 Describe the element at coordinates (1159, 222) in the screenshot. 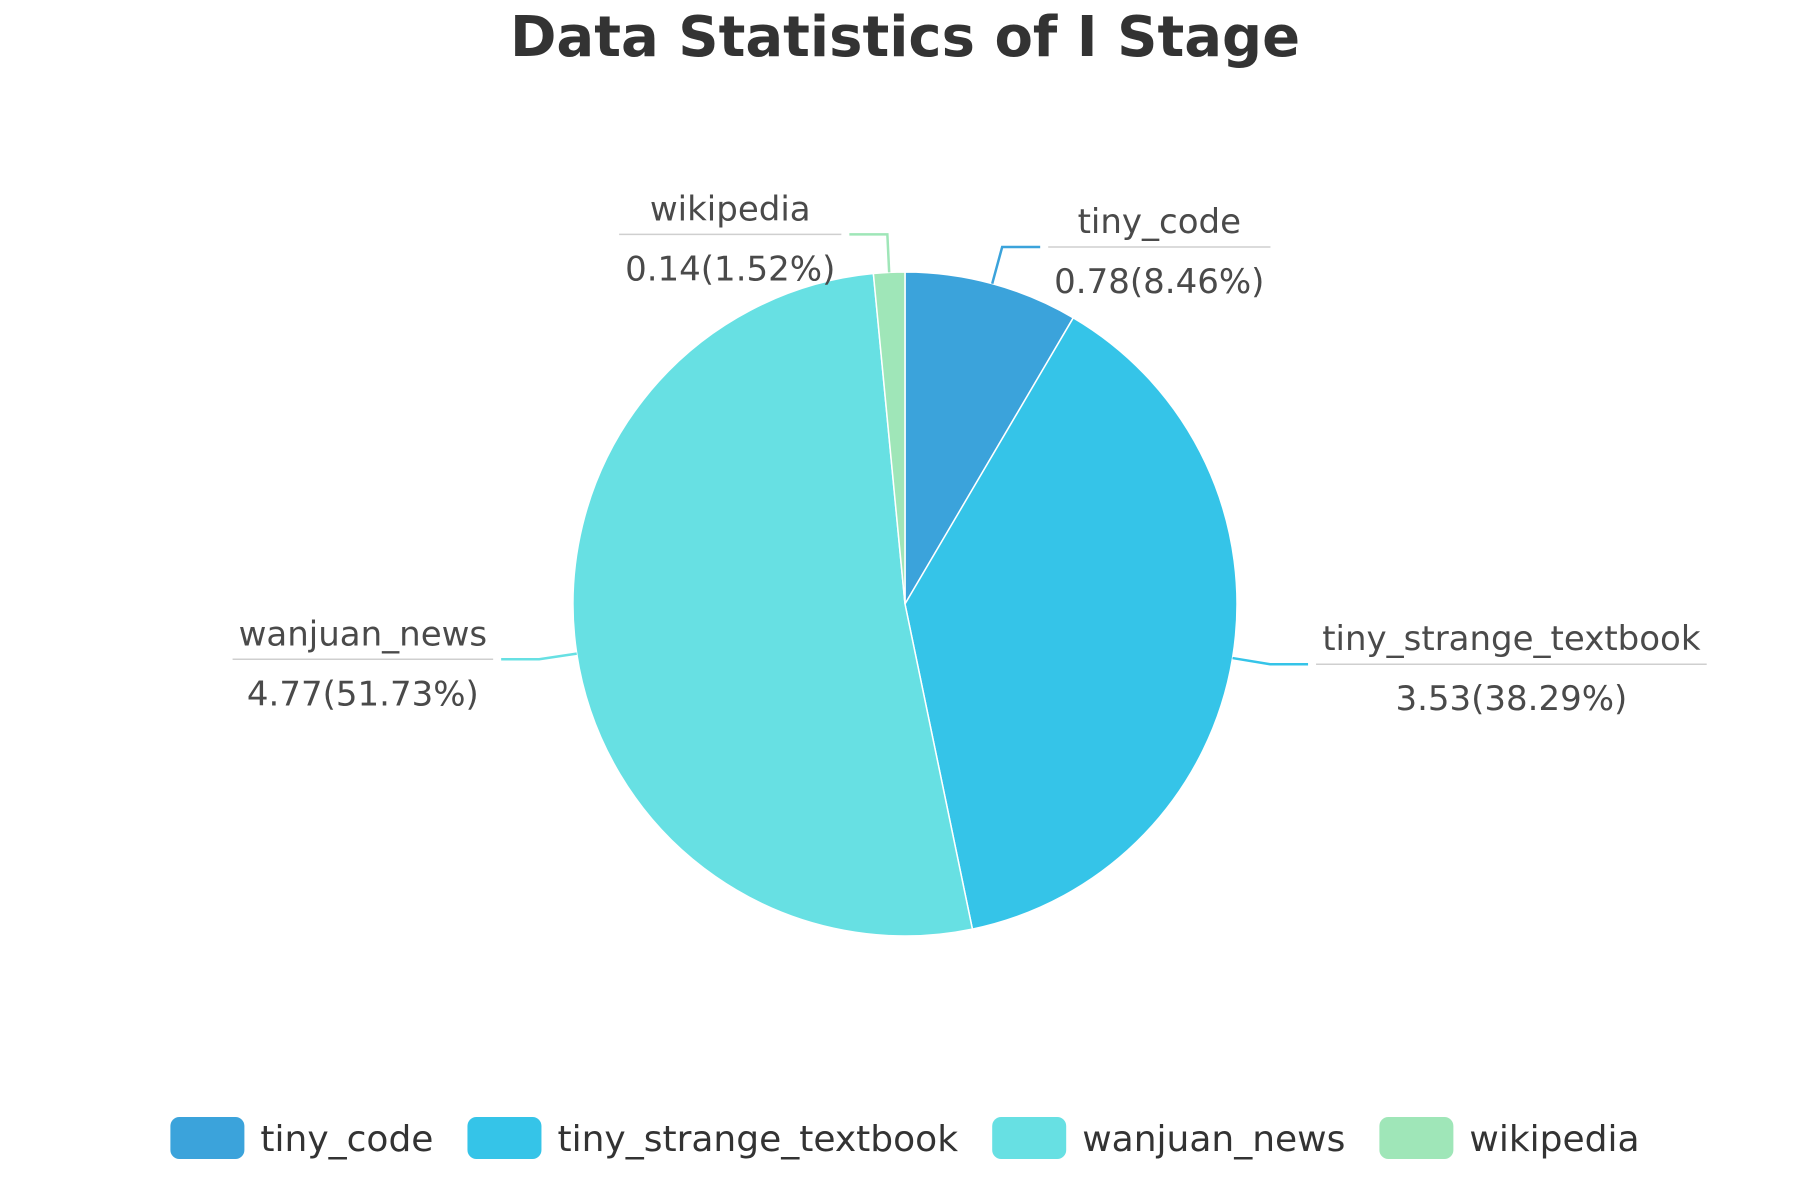

I see `label-name-tiny-code: tiny_code` at that location.